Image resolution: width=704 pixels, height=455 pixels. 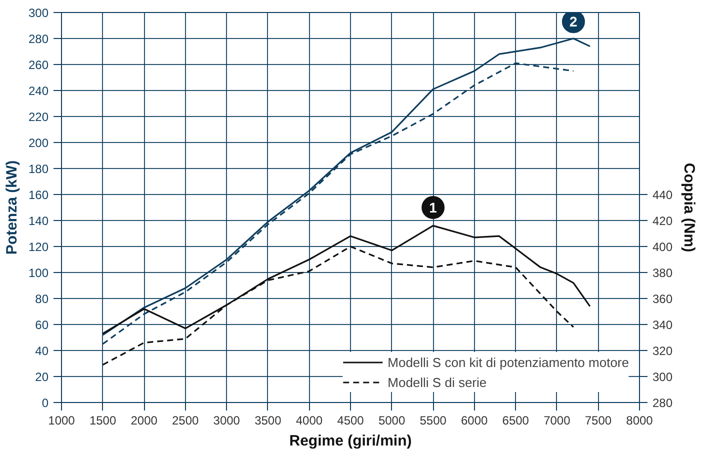 I want to click on x-tick-label: 1500, so click(x=102, y=421).